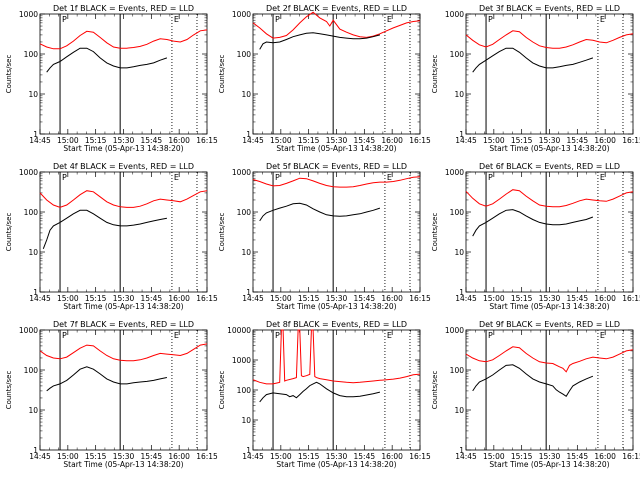  What do you see at coordinates (549, 166) in the screenshot?
I see `chart-title: Det 6f BLACK = Events, RED = LLD` at bounding box center [549, 166].